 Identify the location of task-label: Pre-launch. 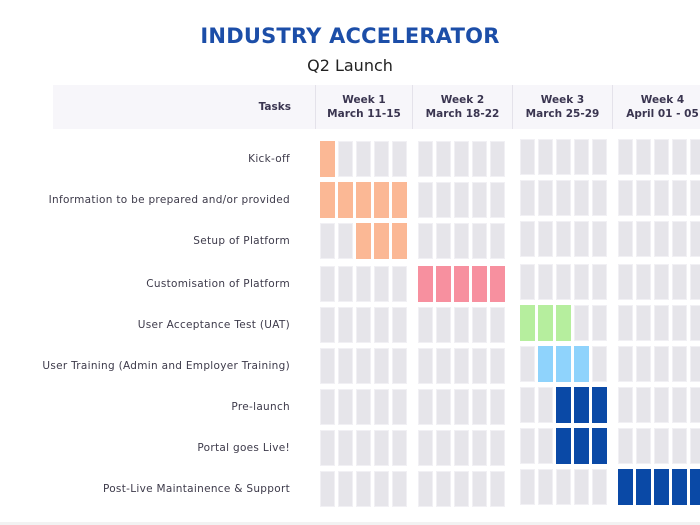
(260, 407).